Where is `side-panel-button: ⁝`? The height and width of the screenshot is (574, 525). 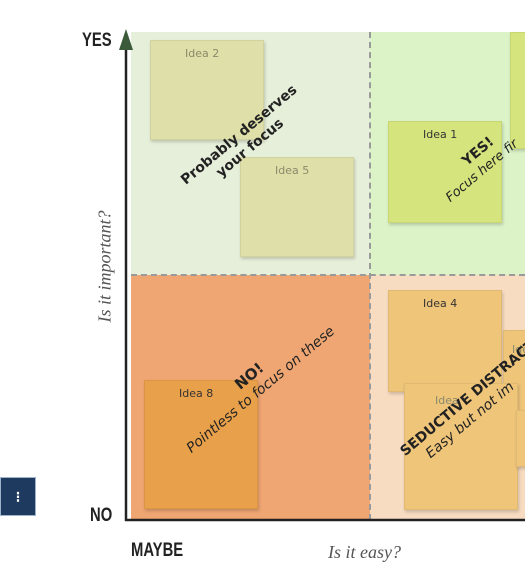
side-panel-button: ⁝ is located at coordinates (18, 496).